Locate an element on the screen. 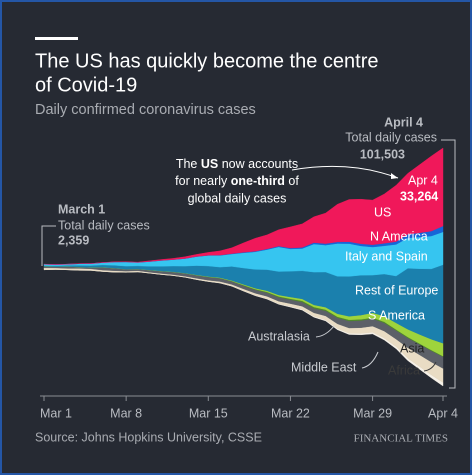  annotation-end: April 4 Total daily cases 101,503 is located at coordinates (400, 252).